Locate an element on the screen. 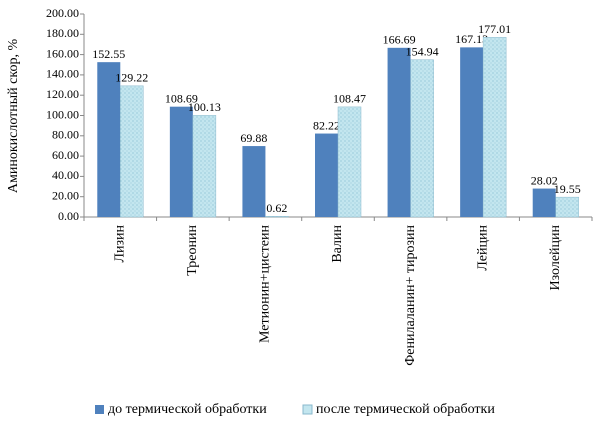  value-label: 129.22 is located at coordinates (131, 78).